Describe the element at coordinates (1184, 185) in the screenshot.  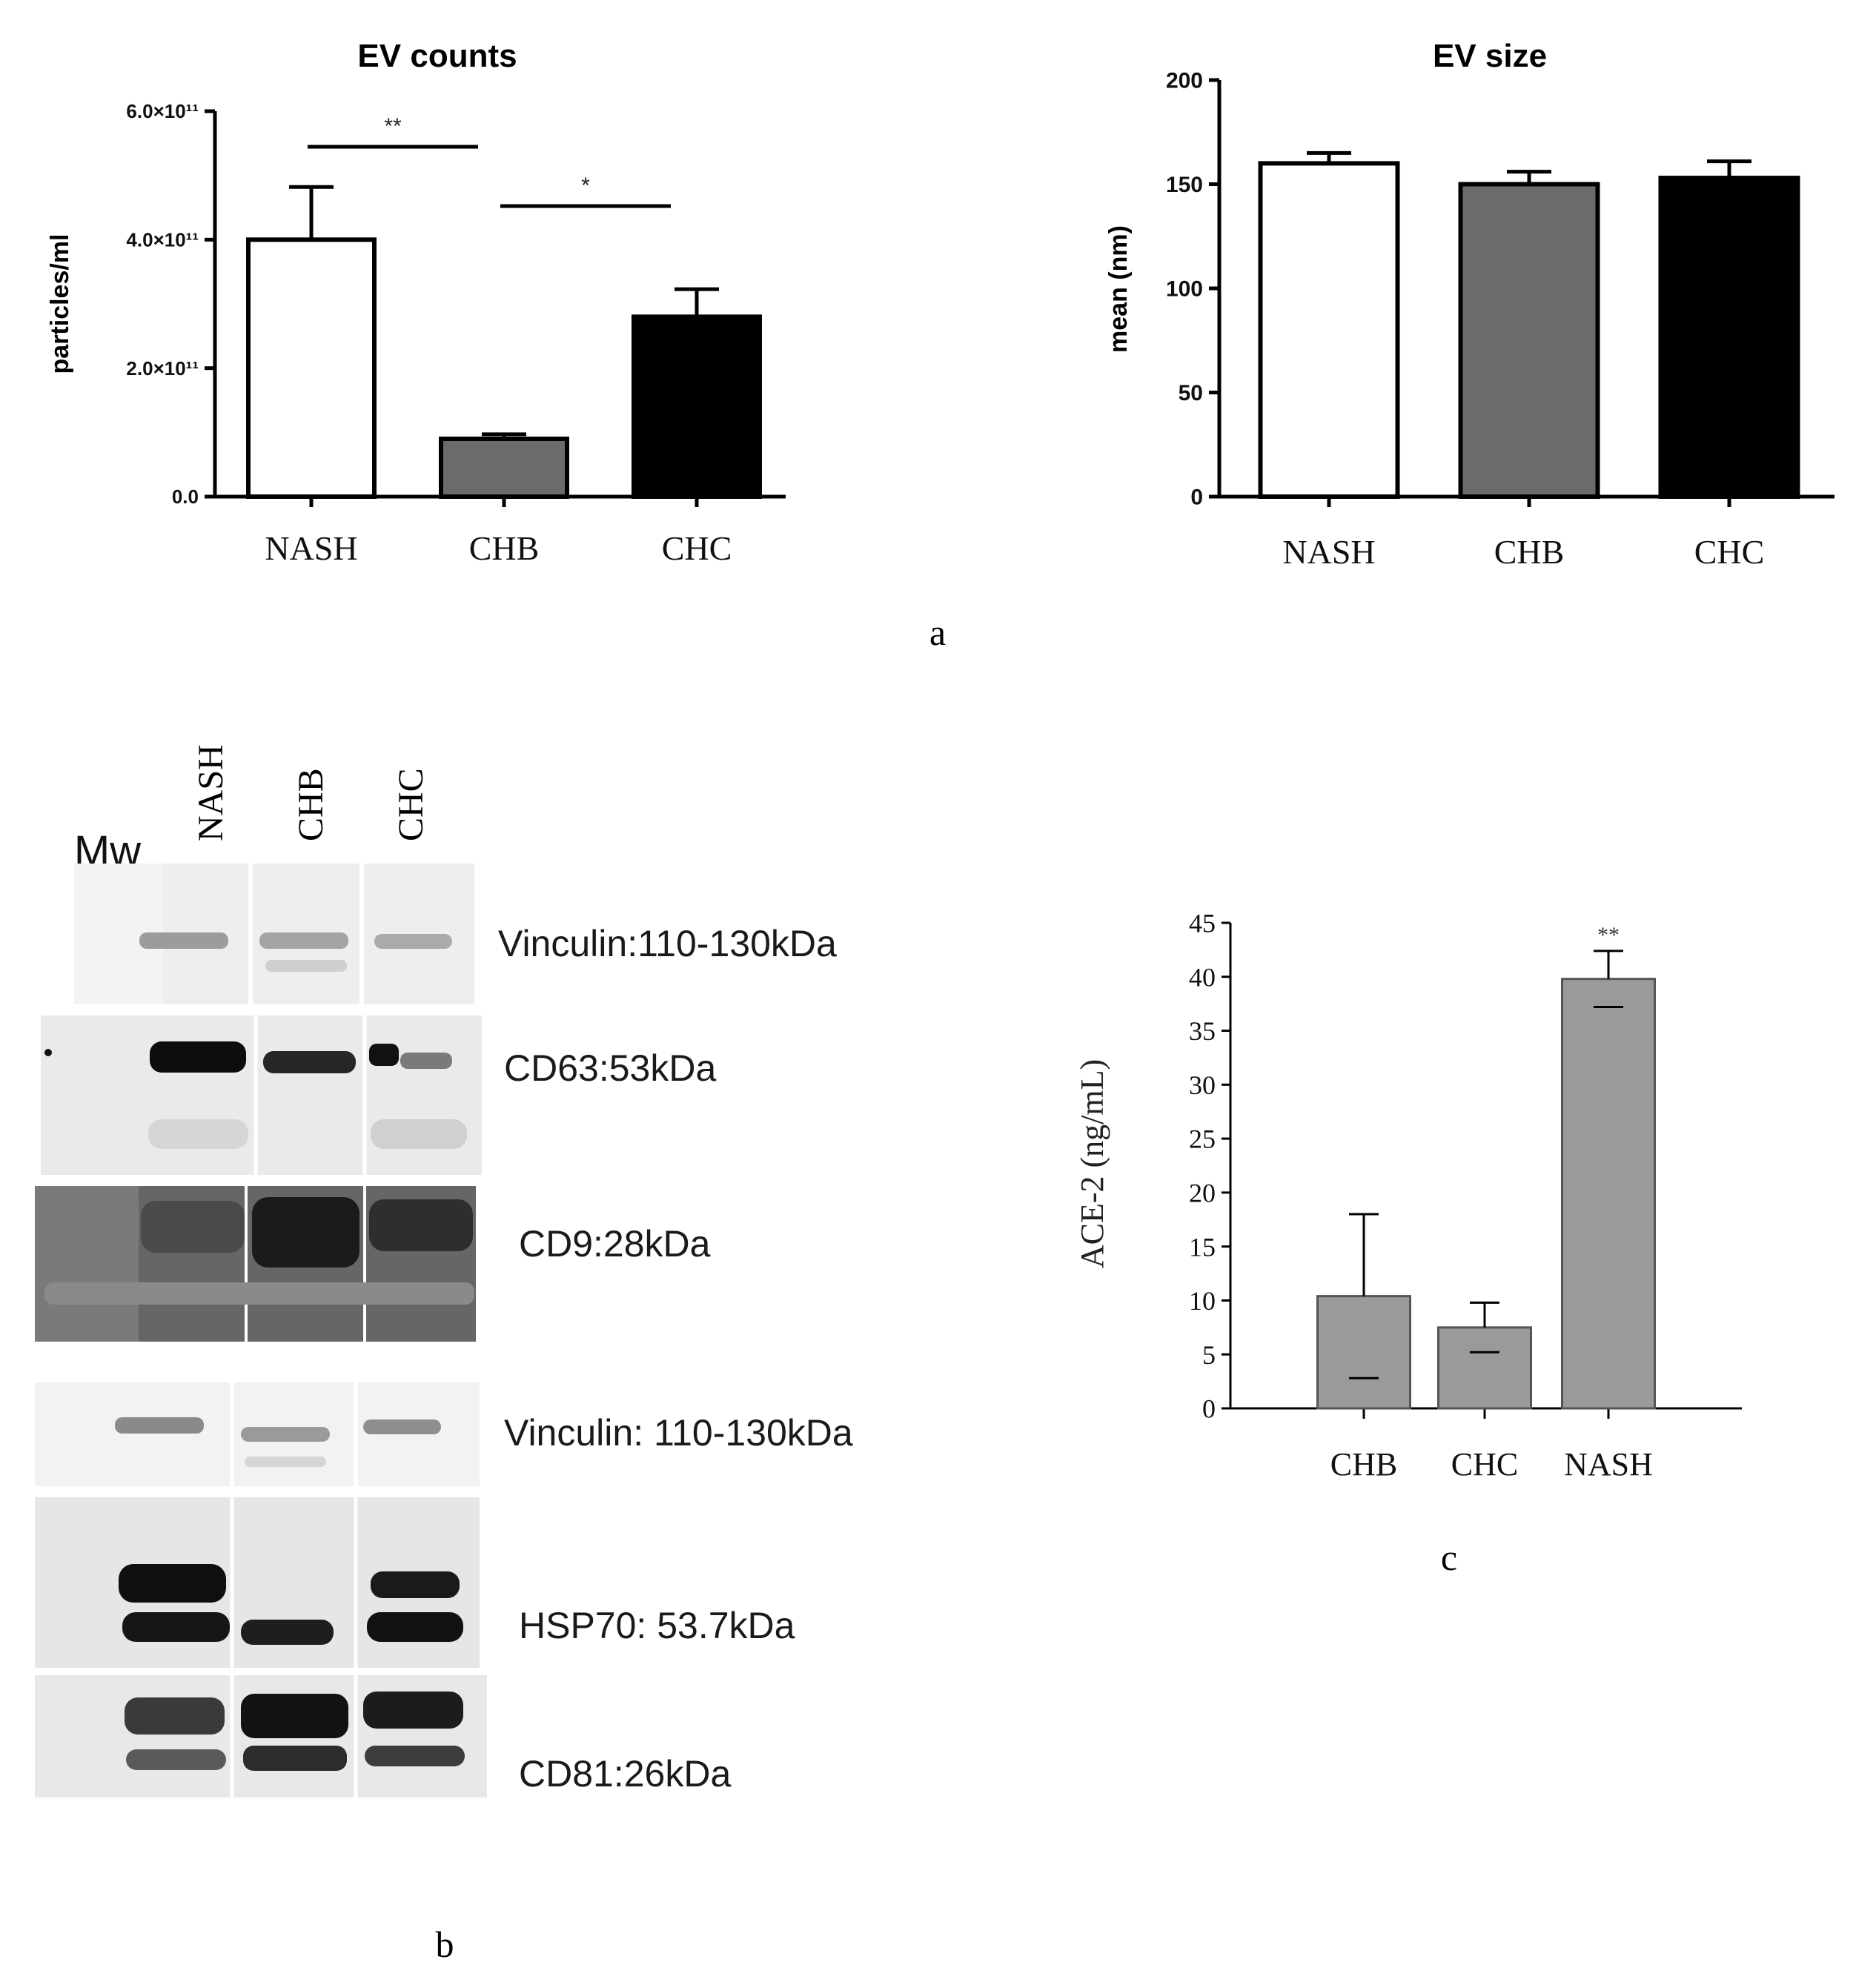
I see `ev-size-y-tick-label: 150` at that location.